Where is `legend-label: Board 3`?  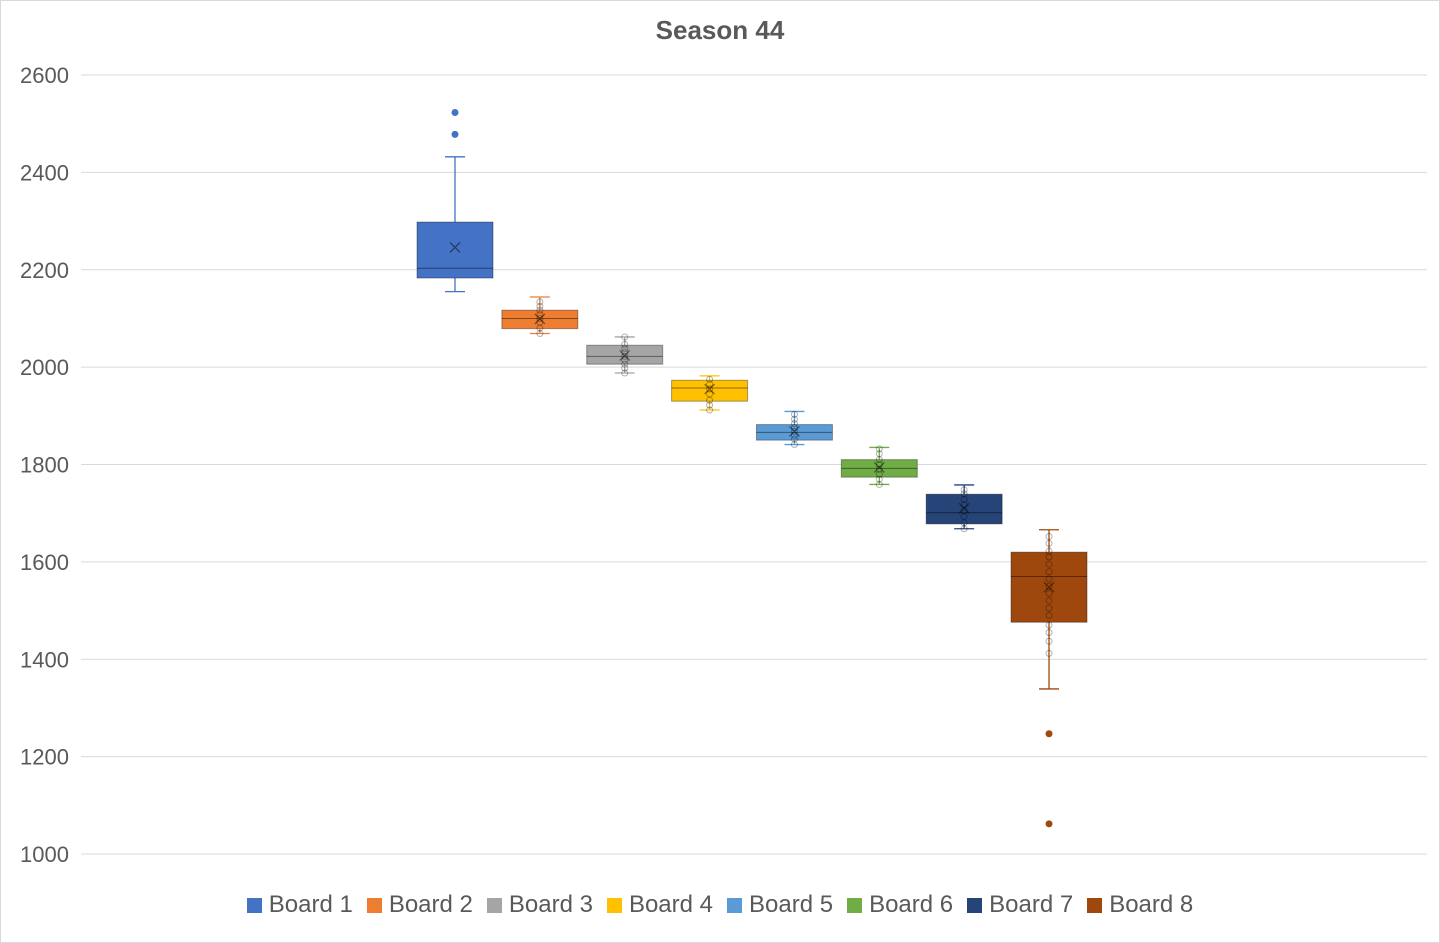 legend-label: Board 3 is located at coordinates (550, 904).